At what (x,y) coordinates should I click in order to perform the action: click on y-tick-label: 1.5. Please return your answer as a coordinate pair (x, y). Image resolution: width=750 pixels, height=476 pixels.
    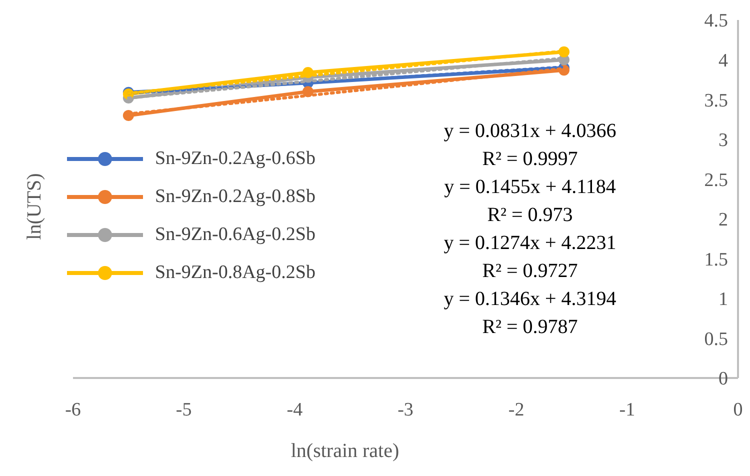
    Looking at the image, I should click on (716, 259).